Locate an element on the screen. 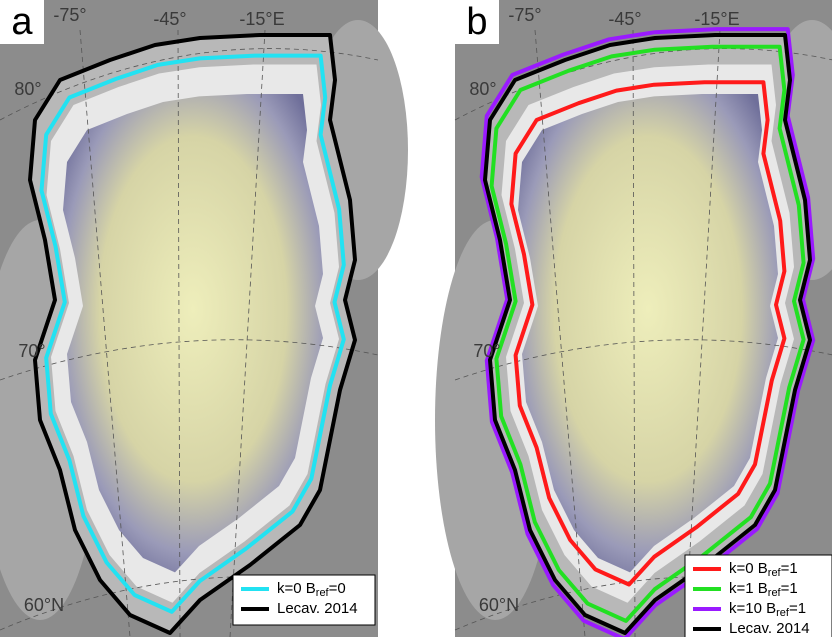 This screenshot has height=642, width=832. legend-label: k=1 Bref=1 is located at coordinates (763, 589).